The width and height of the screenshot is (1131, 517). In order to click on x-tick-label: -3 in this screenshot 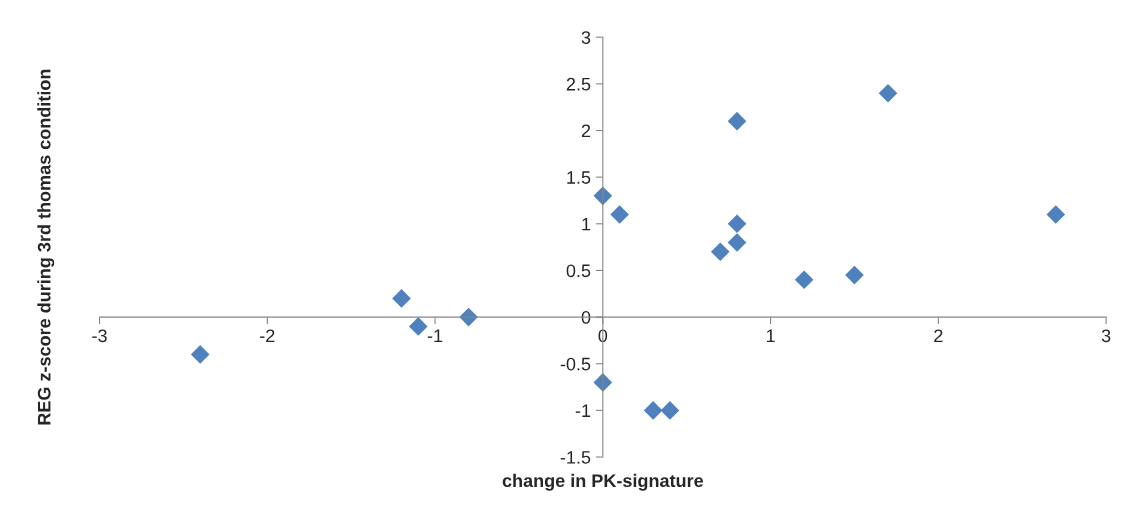, I will do `click(99, 336)`.